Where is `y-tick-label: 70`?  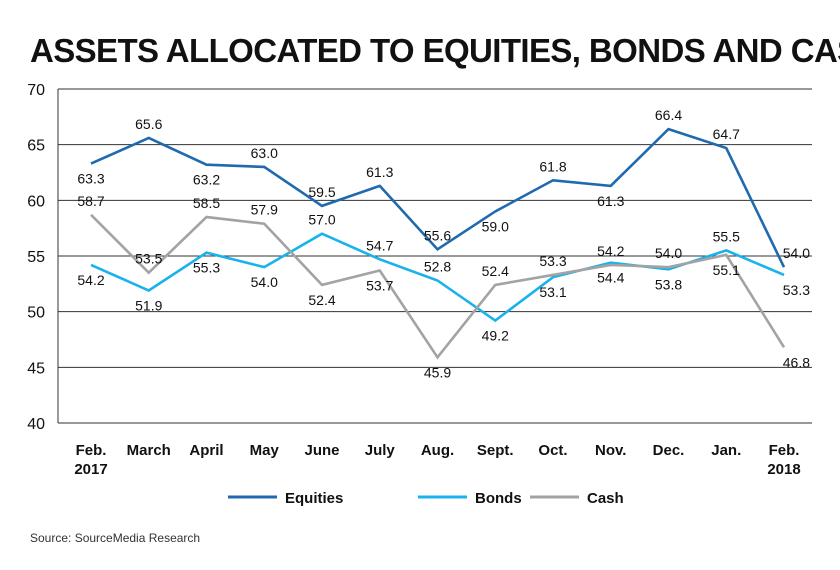
y-tick-label: 70 is located at coordinates (36, 90).